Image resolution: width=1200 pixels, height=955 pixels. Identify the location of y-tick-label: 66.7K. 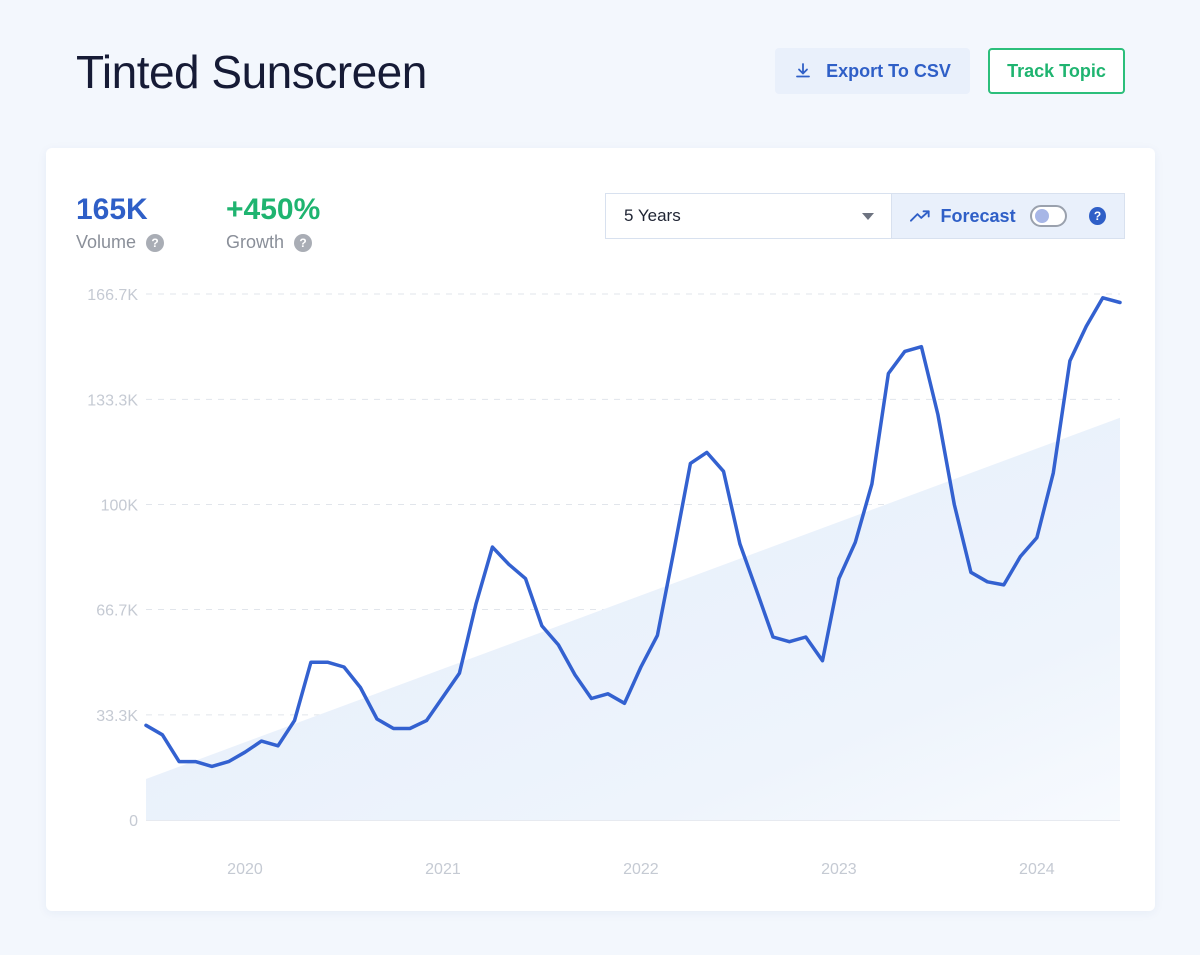
(117, 611).